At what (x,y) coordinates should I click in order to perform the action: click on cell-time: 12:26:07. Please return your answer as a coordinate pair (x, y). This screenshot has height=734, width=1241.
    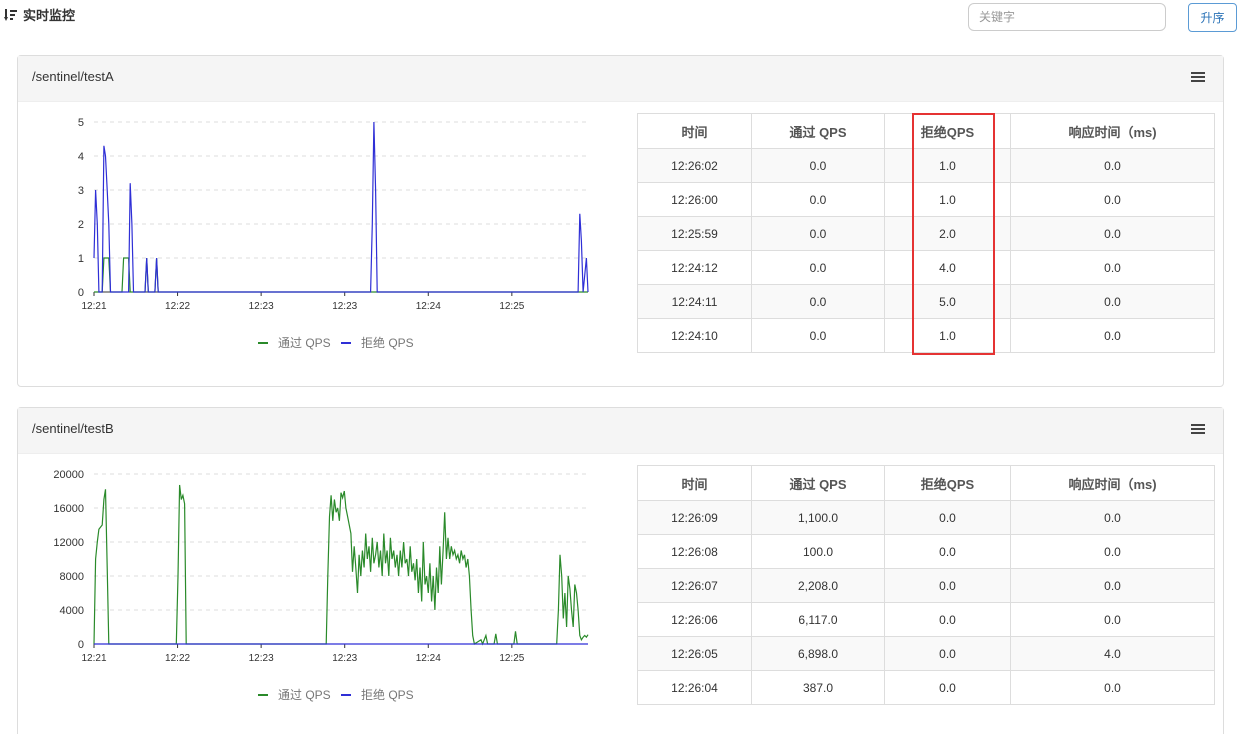
    Looking at the image, I should click on (694, 585).